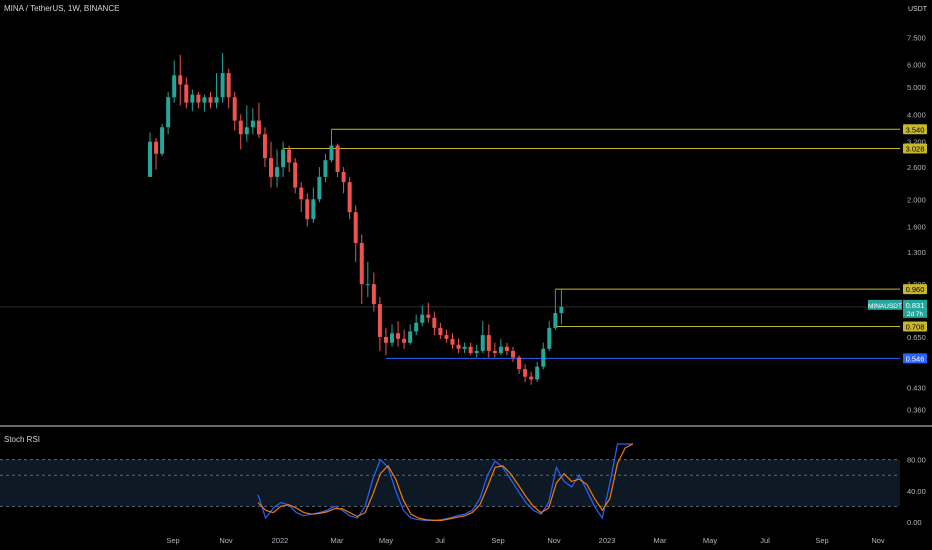 Image resolution: width=932 pixels, height=550 pixels. What do you see at coordinates (607, 540) in the screenshot?
I see `time-tick-label: 2023` at bounding box center [607, 540].